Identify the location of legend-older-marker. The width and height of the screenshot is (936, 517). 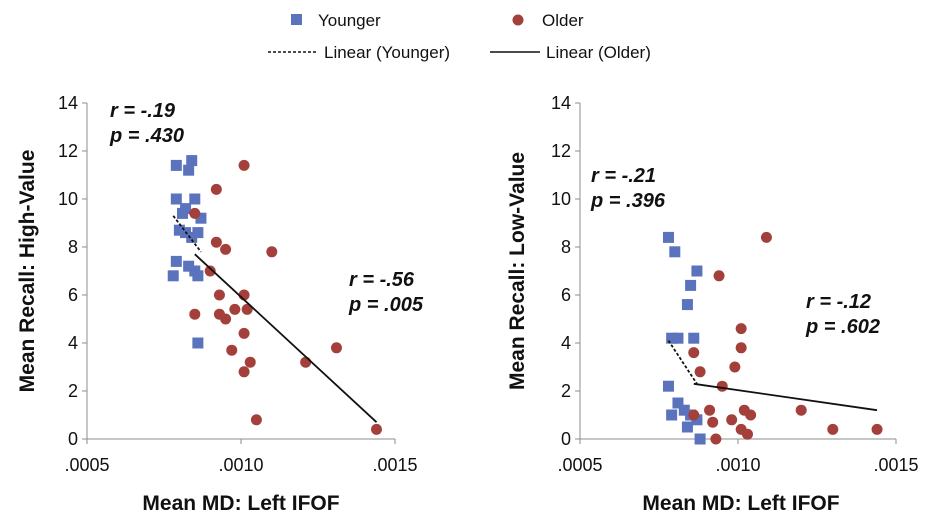
(518, 20).